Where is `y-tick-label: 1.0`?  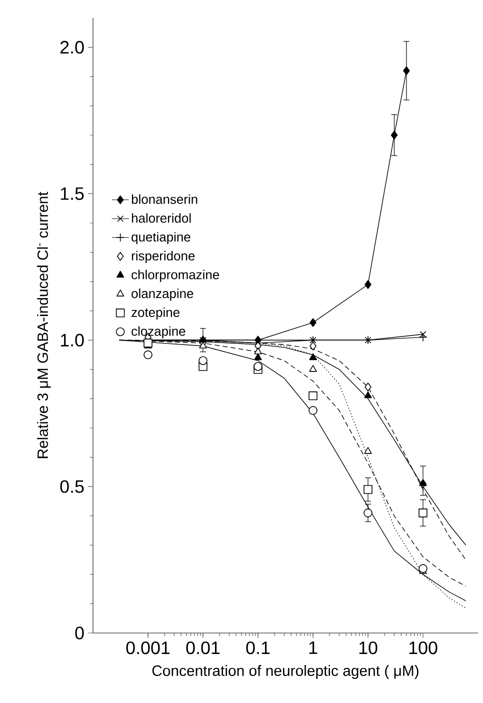 y-tick-label: 1.0 is located at coordinates (72, 340).